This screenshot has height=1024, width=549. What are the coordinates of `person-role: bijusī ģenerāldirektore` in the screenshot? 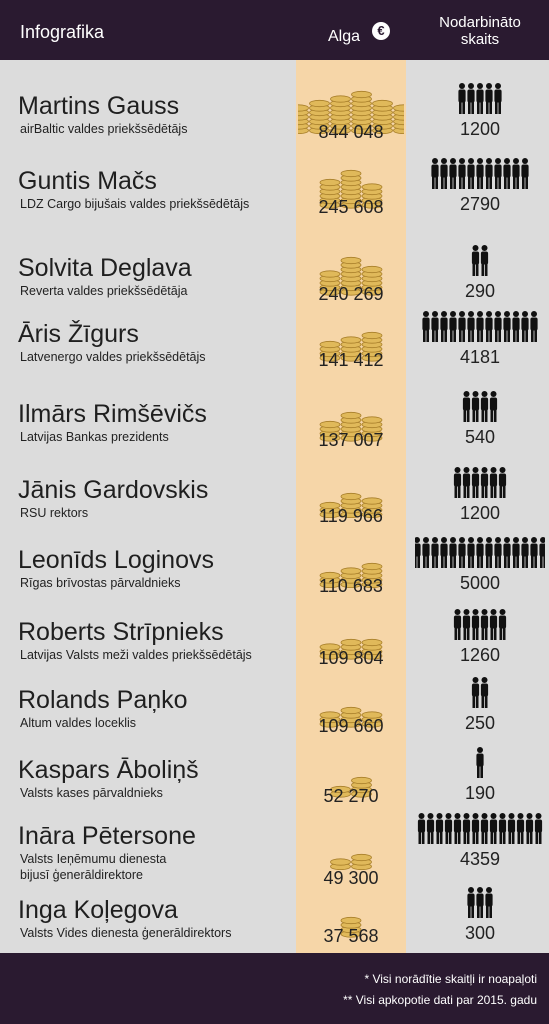 It's located at (81, 875).